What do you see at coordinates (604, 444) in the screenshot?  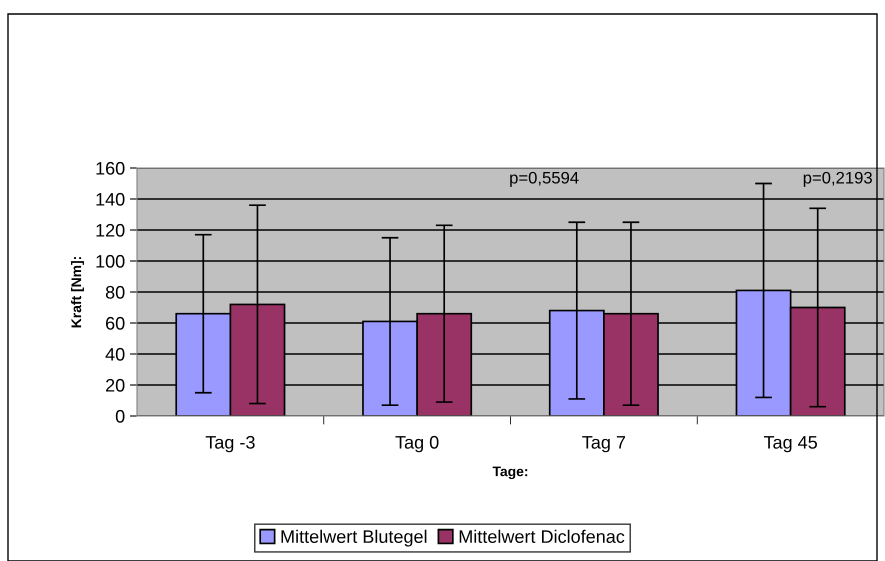 I see `x-tick-label: Tag 7` at bounding box center [604, 444].